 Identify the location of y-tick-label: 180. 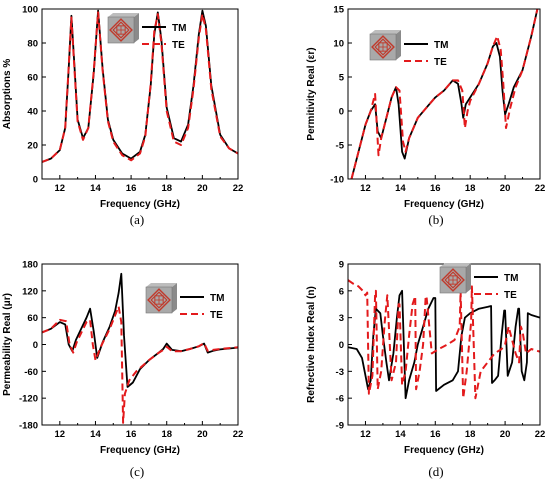
(30, 265).